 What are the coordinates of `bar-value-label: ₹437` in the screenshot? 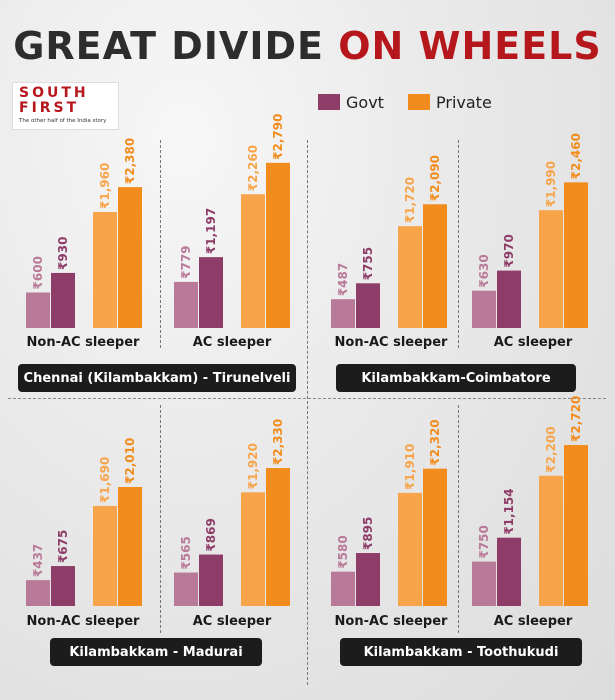 It's located at (38, 560).